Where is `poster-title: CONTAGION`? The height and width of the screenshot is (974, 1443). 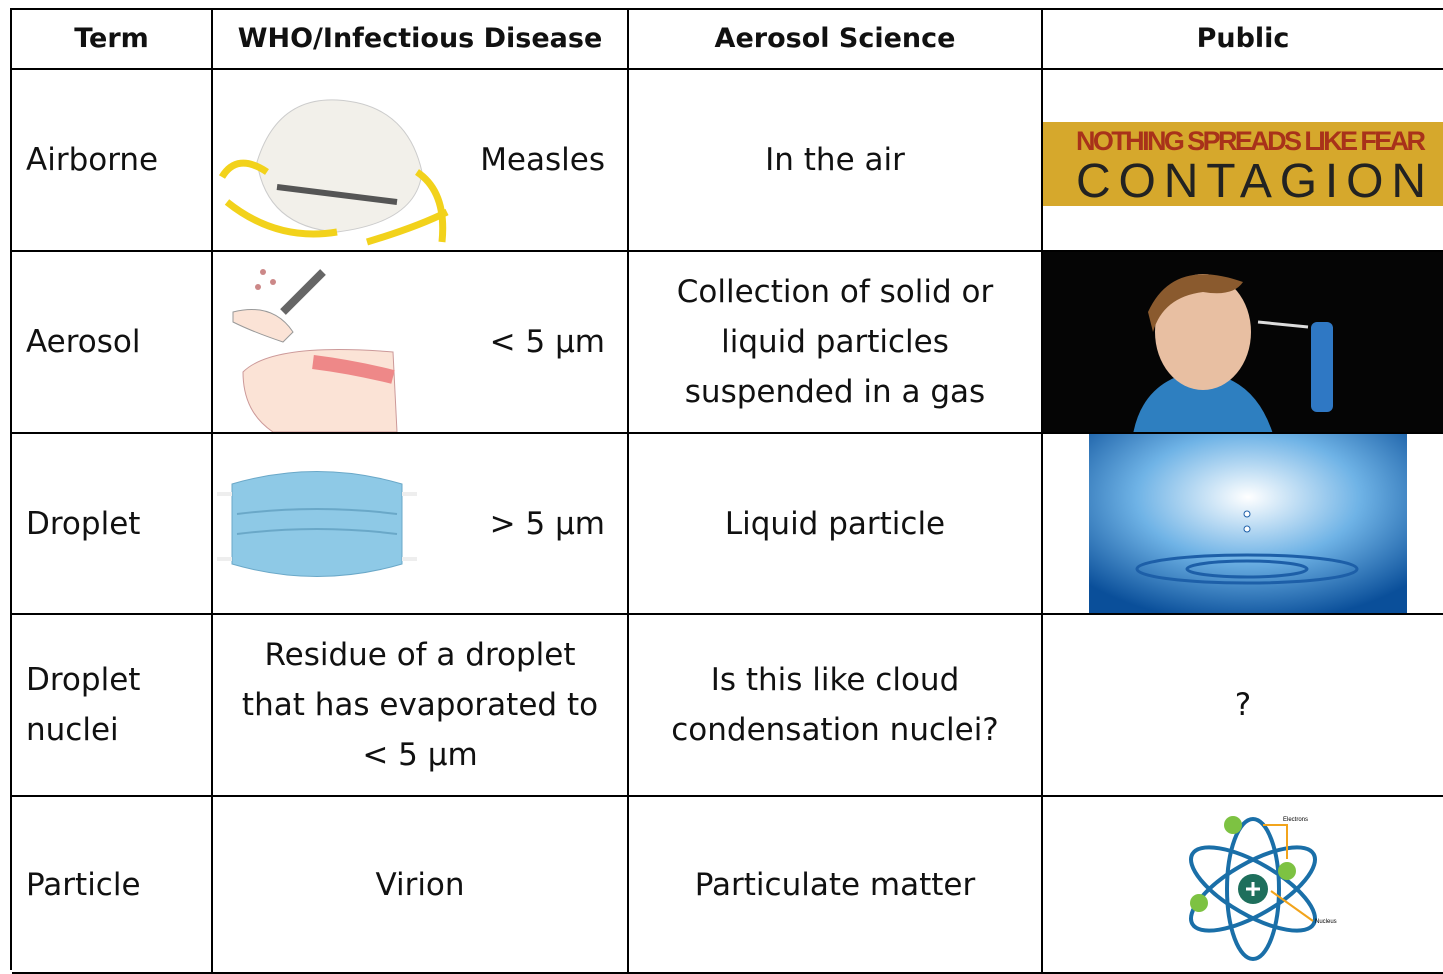
poster-title: CONTAGION is located at coordinates (1251, 180).